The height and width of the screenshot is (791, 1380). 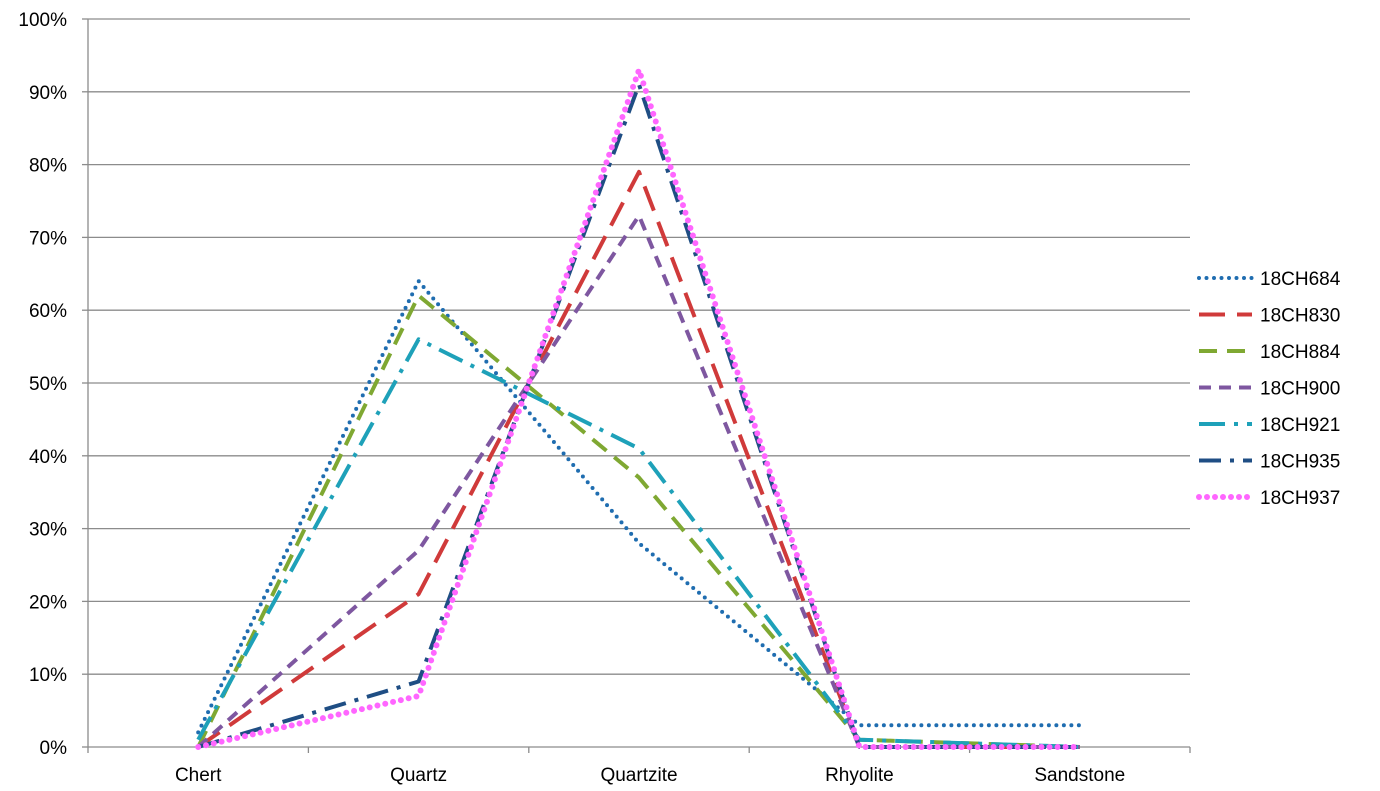 What do you see at coordinates (638, 775) in the screenshot?
I see `x-tick-label: Quartzite` at bounding box center [638, 775].